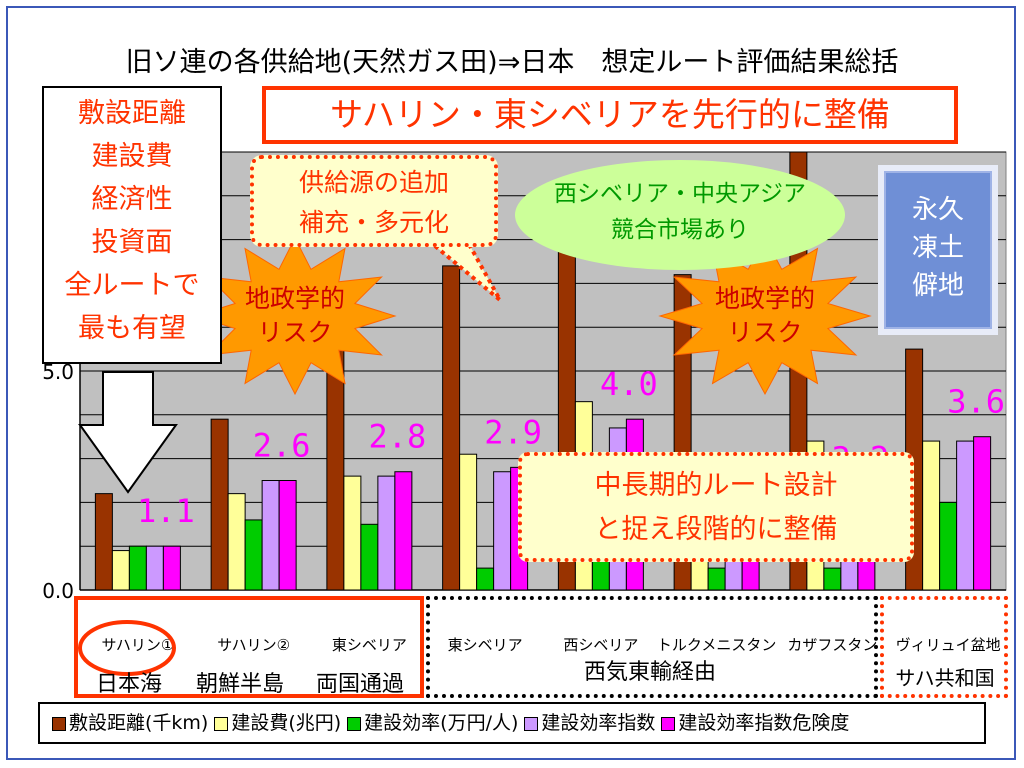  Describe the element at coordinates (373, 222) in the screenshot. I see `supply-line: 補充・多元化` at that location.